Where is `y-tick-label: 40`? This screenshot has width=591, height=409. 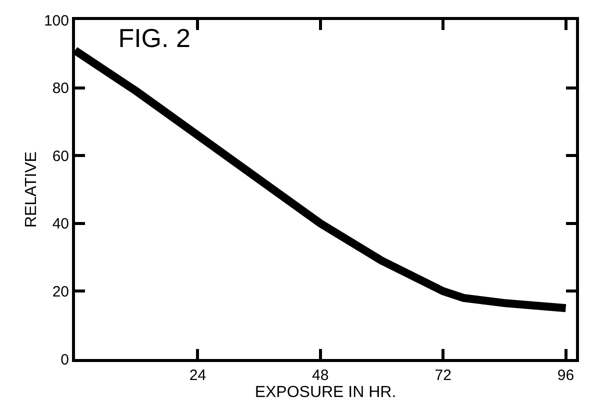
y-tick-label: 40 is located at coordinates (60, 224).